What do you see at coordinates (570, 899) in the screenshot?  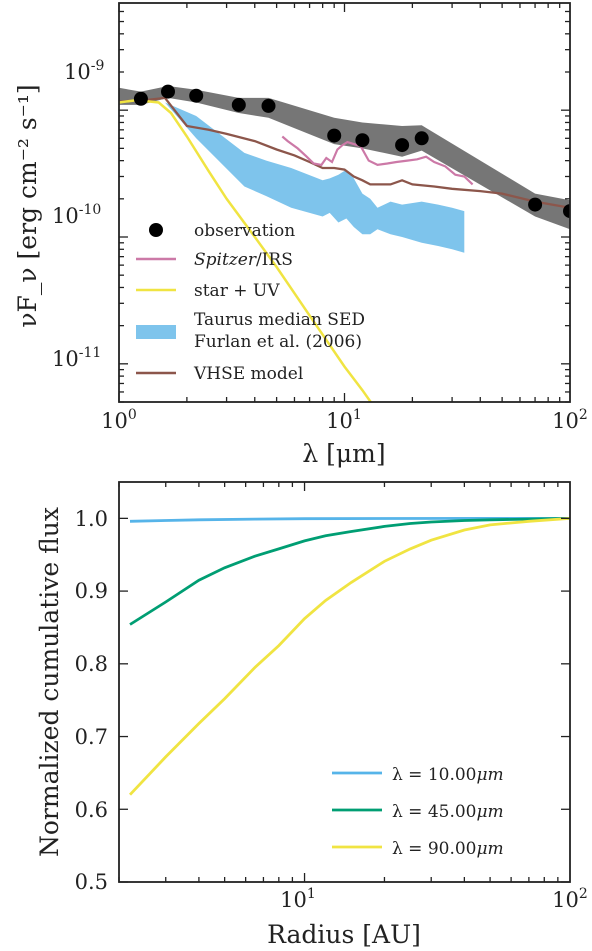 I see `cum-xtick-label-100: 10²` at bounding box center [570, 899].